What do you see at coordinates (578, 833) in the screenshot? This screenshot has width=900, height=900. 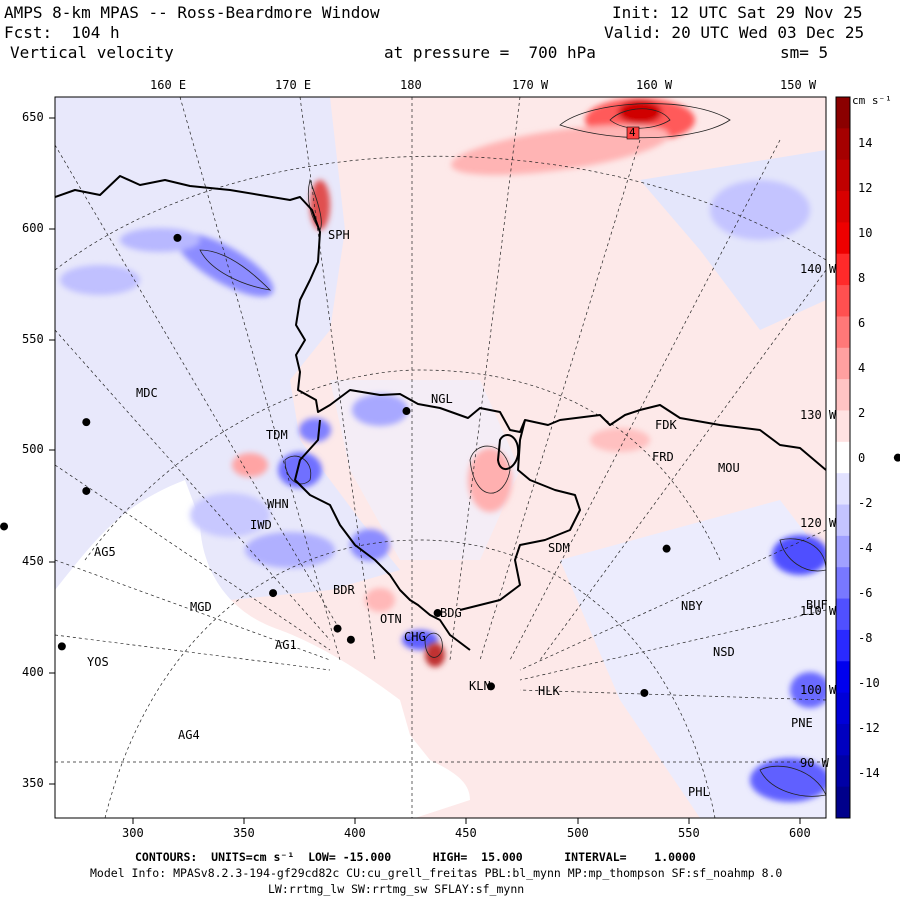 I see `x-tick-label: 500` at bounding box center [578, 833].